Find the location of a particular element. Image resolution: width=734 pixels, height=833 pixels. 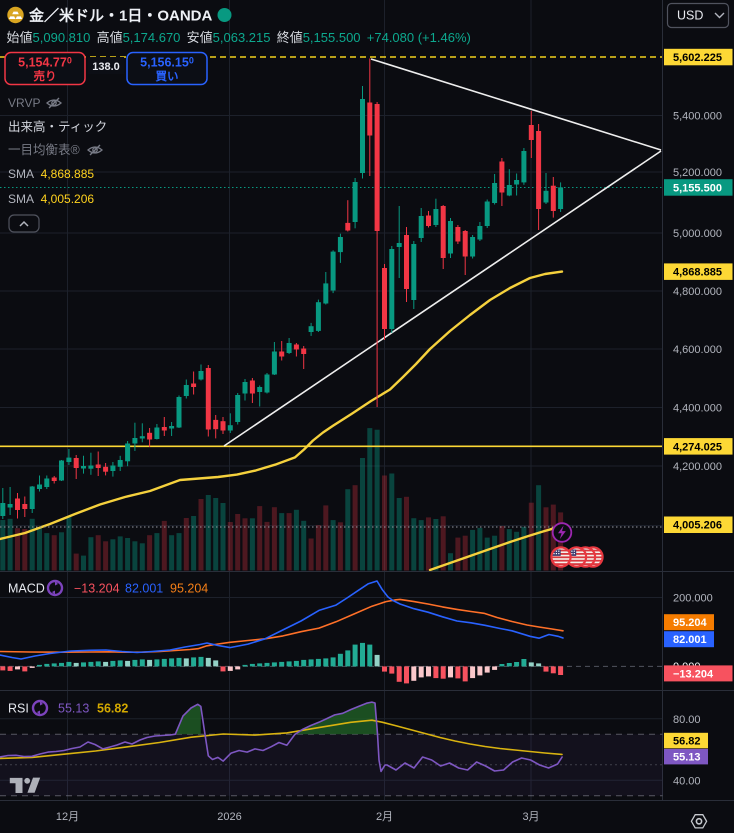

svg-text: 4,868.885 is located at coordinates (697, 273).